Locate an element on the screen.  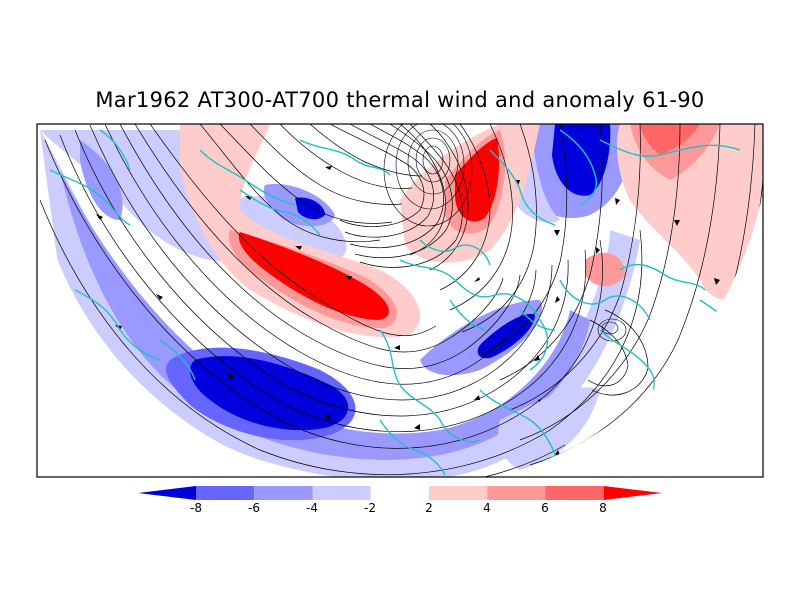
colorbar-tick-label: 4 is located at coordinates (487, 508).